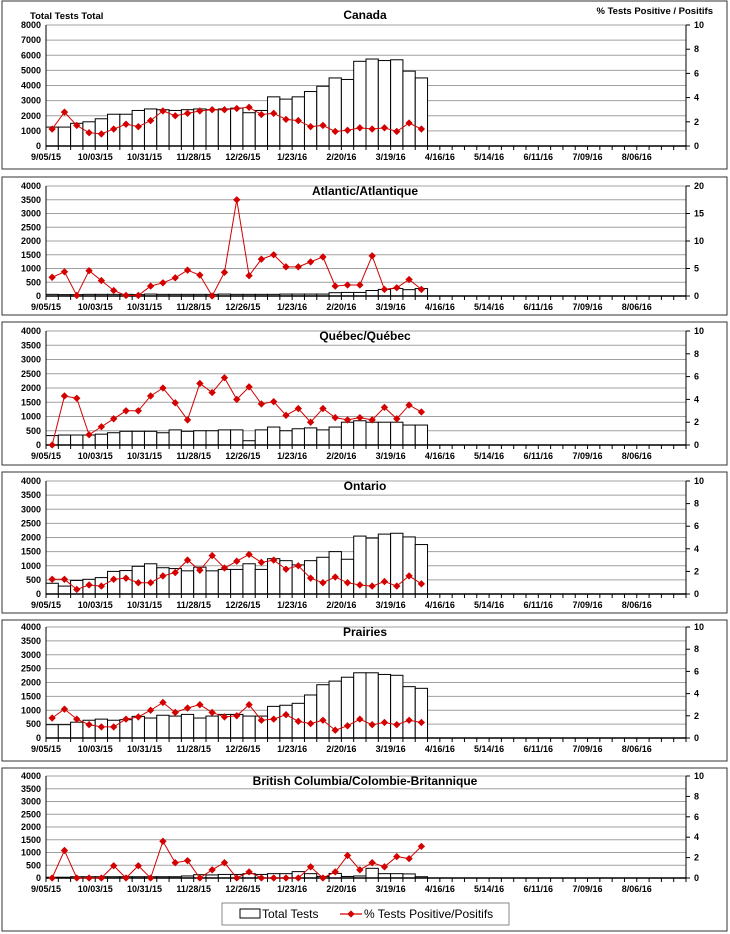  I want to click on x-tick-label: 10/31/15, so click(144, 157).